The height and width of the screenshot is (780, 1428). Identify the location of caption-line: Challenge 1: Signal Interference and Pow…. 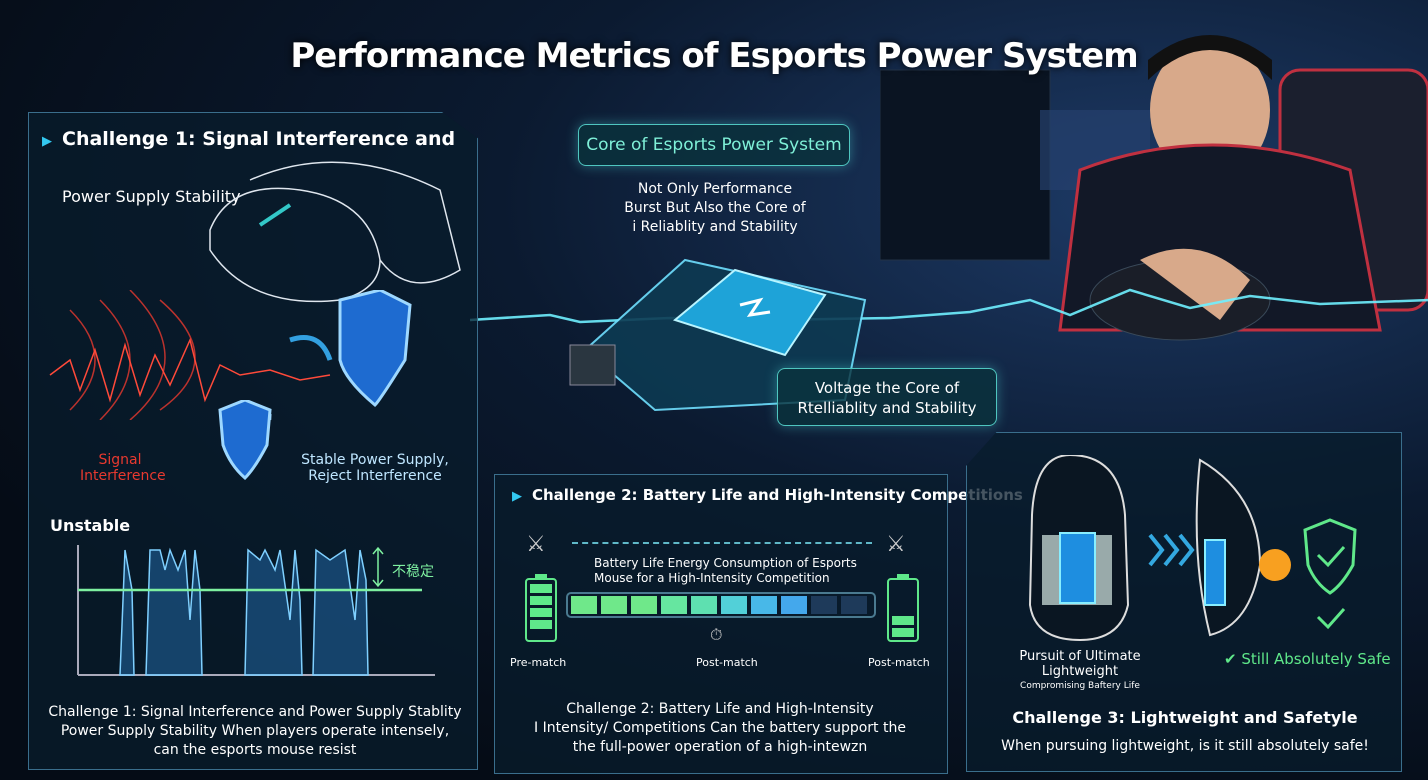
(255, 712).